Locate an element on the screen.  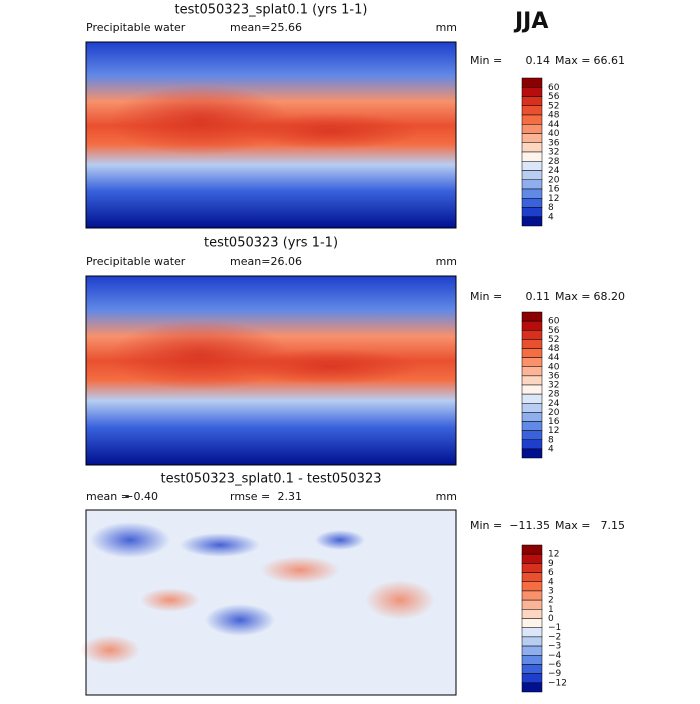
stat-label: mean = is located at coordinates (108, 496).